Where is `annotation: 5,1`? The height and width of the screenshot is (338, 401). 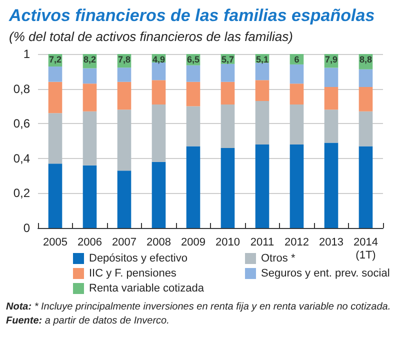 annotation: 5,1 is located at coordinates (262, 59).